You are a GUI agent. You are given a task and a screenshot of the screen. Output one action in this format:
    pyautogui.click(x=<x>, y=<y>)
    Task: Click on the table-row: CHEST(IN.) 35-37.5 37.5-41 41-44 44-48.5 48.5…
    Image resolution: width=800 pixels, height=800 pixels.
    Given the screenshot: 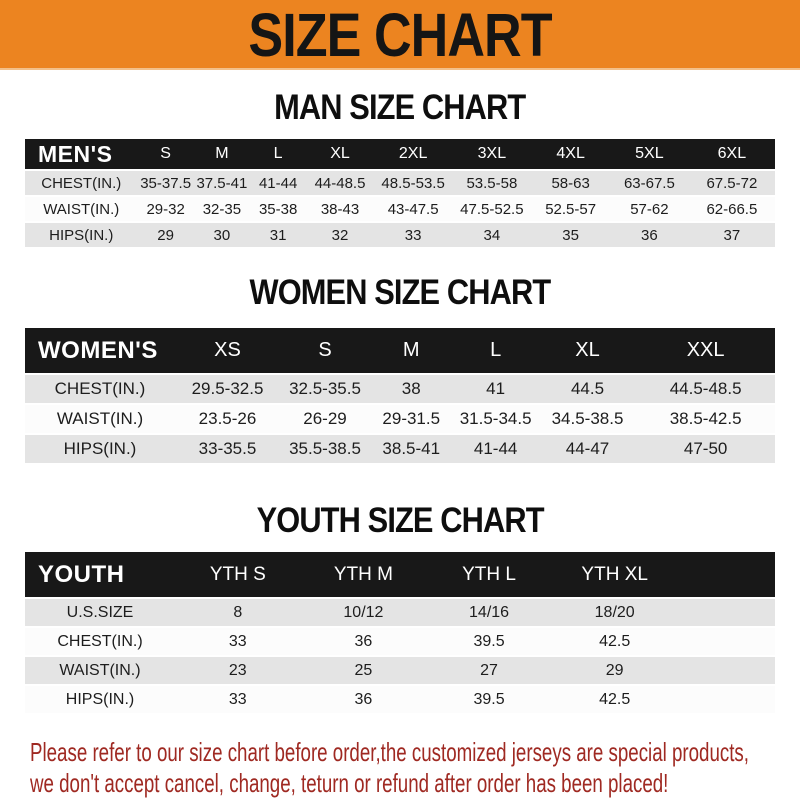 What is the action you would take?
    pyautogui.click(x=400, y=183)
    